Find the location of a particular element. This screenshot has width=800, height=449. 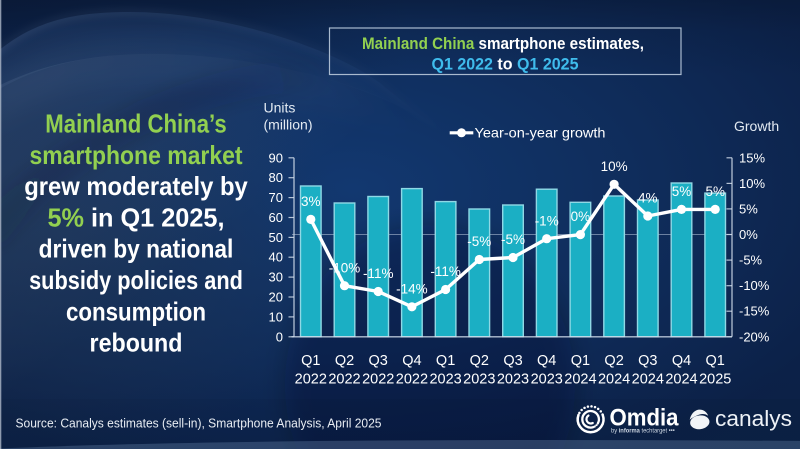

svg-text: 80 is located at coordinates (276, 177).